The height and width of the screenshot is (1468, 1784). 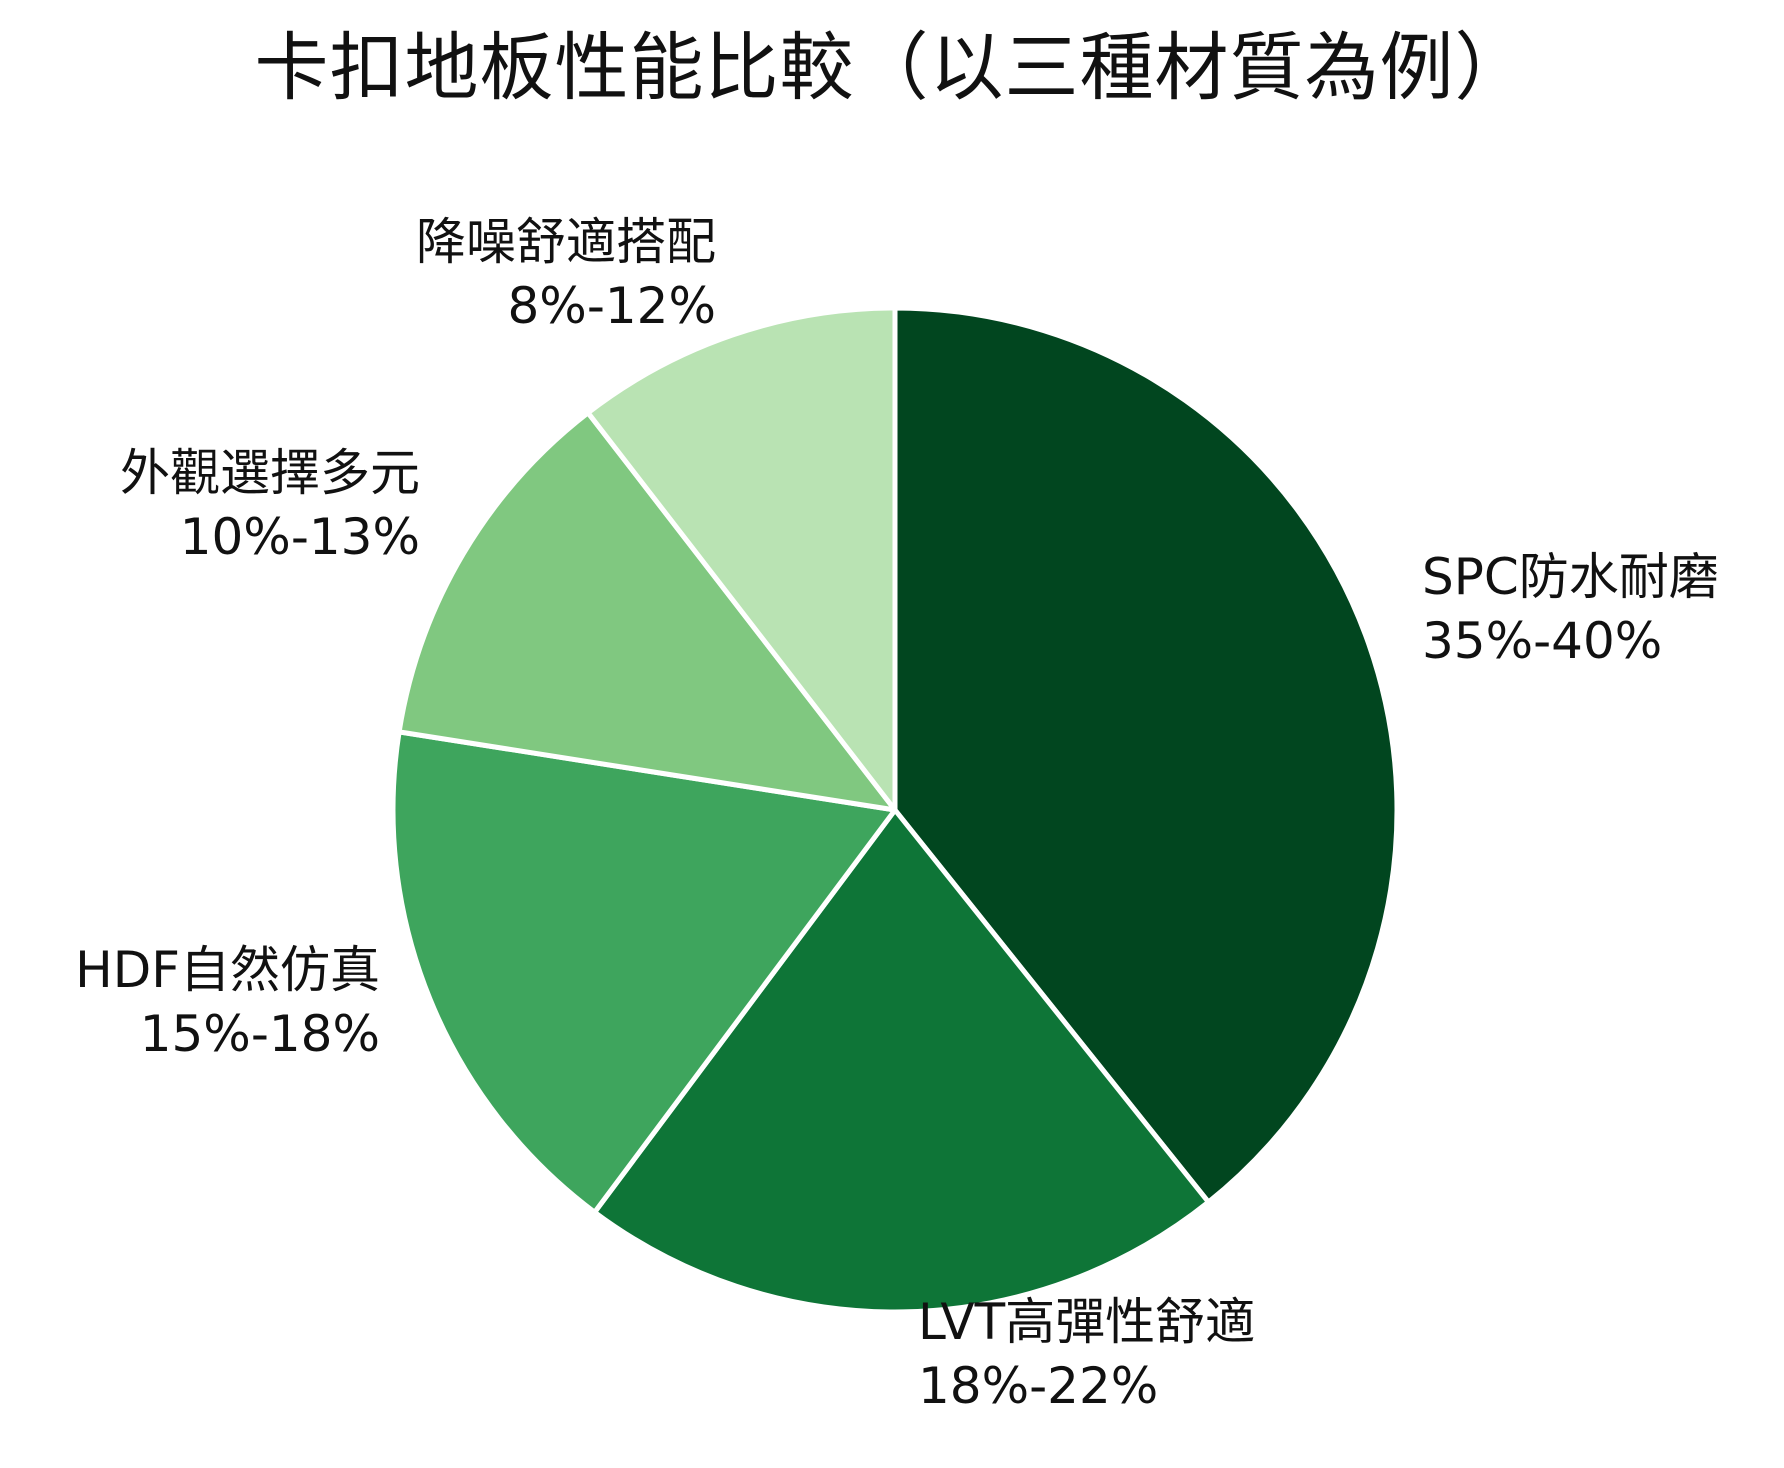 What do you see at coordinates (892, 68) in the screenshot?
I see `chart-title: 卡扣地板性能比較（以三種材質為例）` at bounding box center [892, 68].